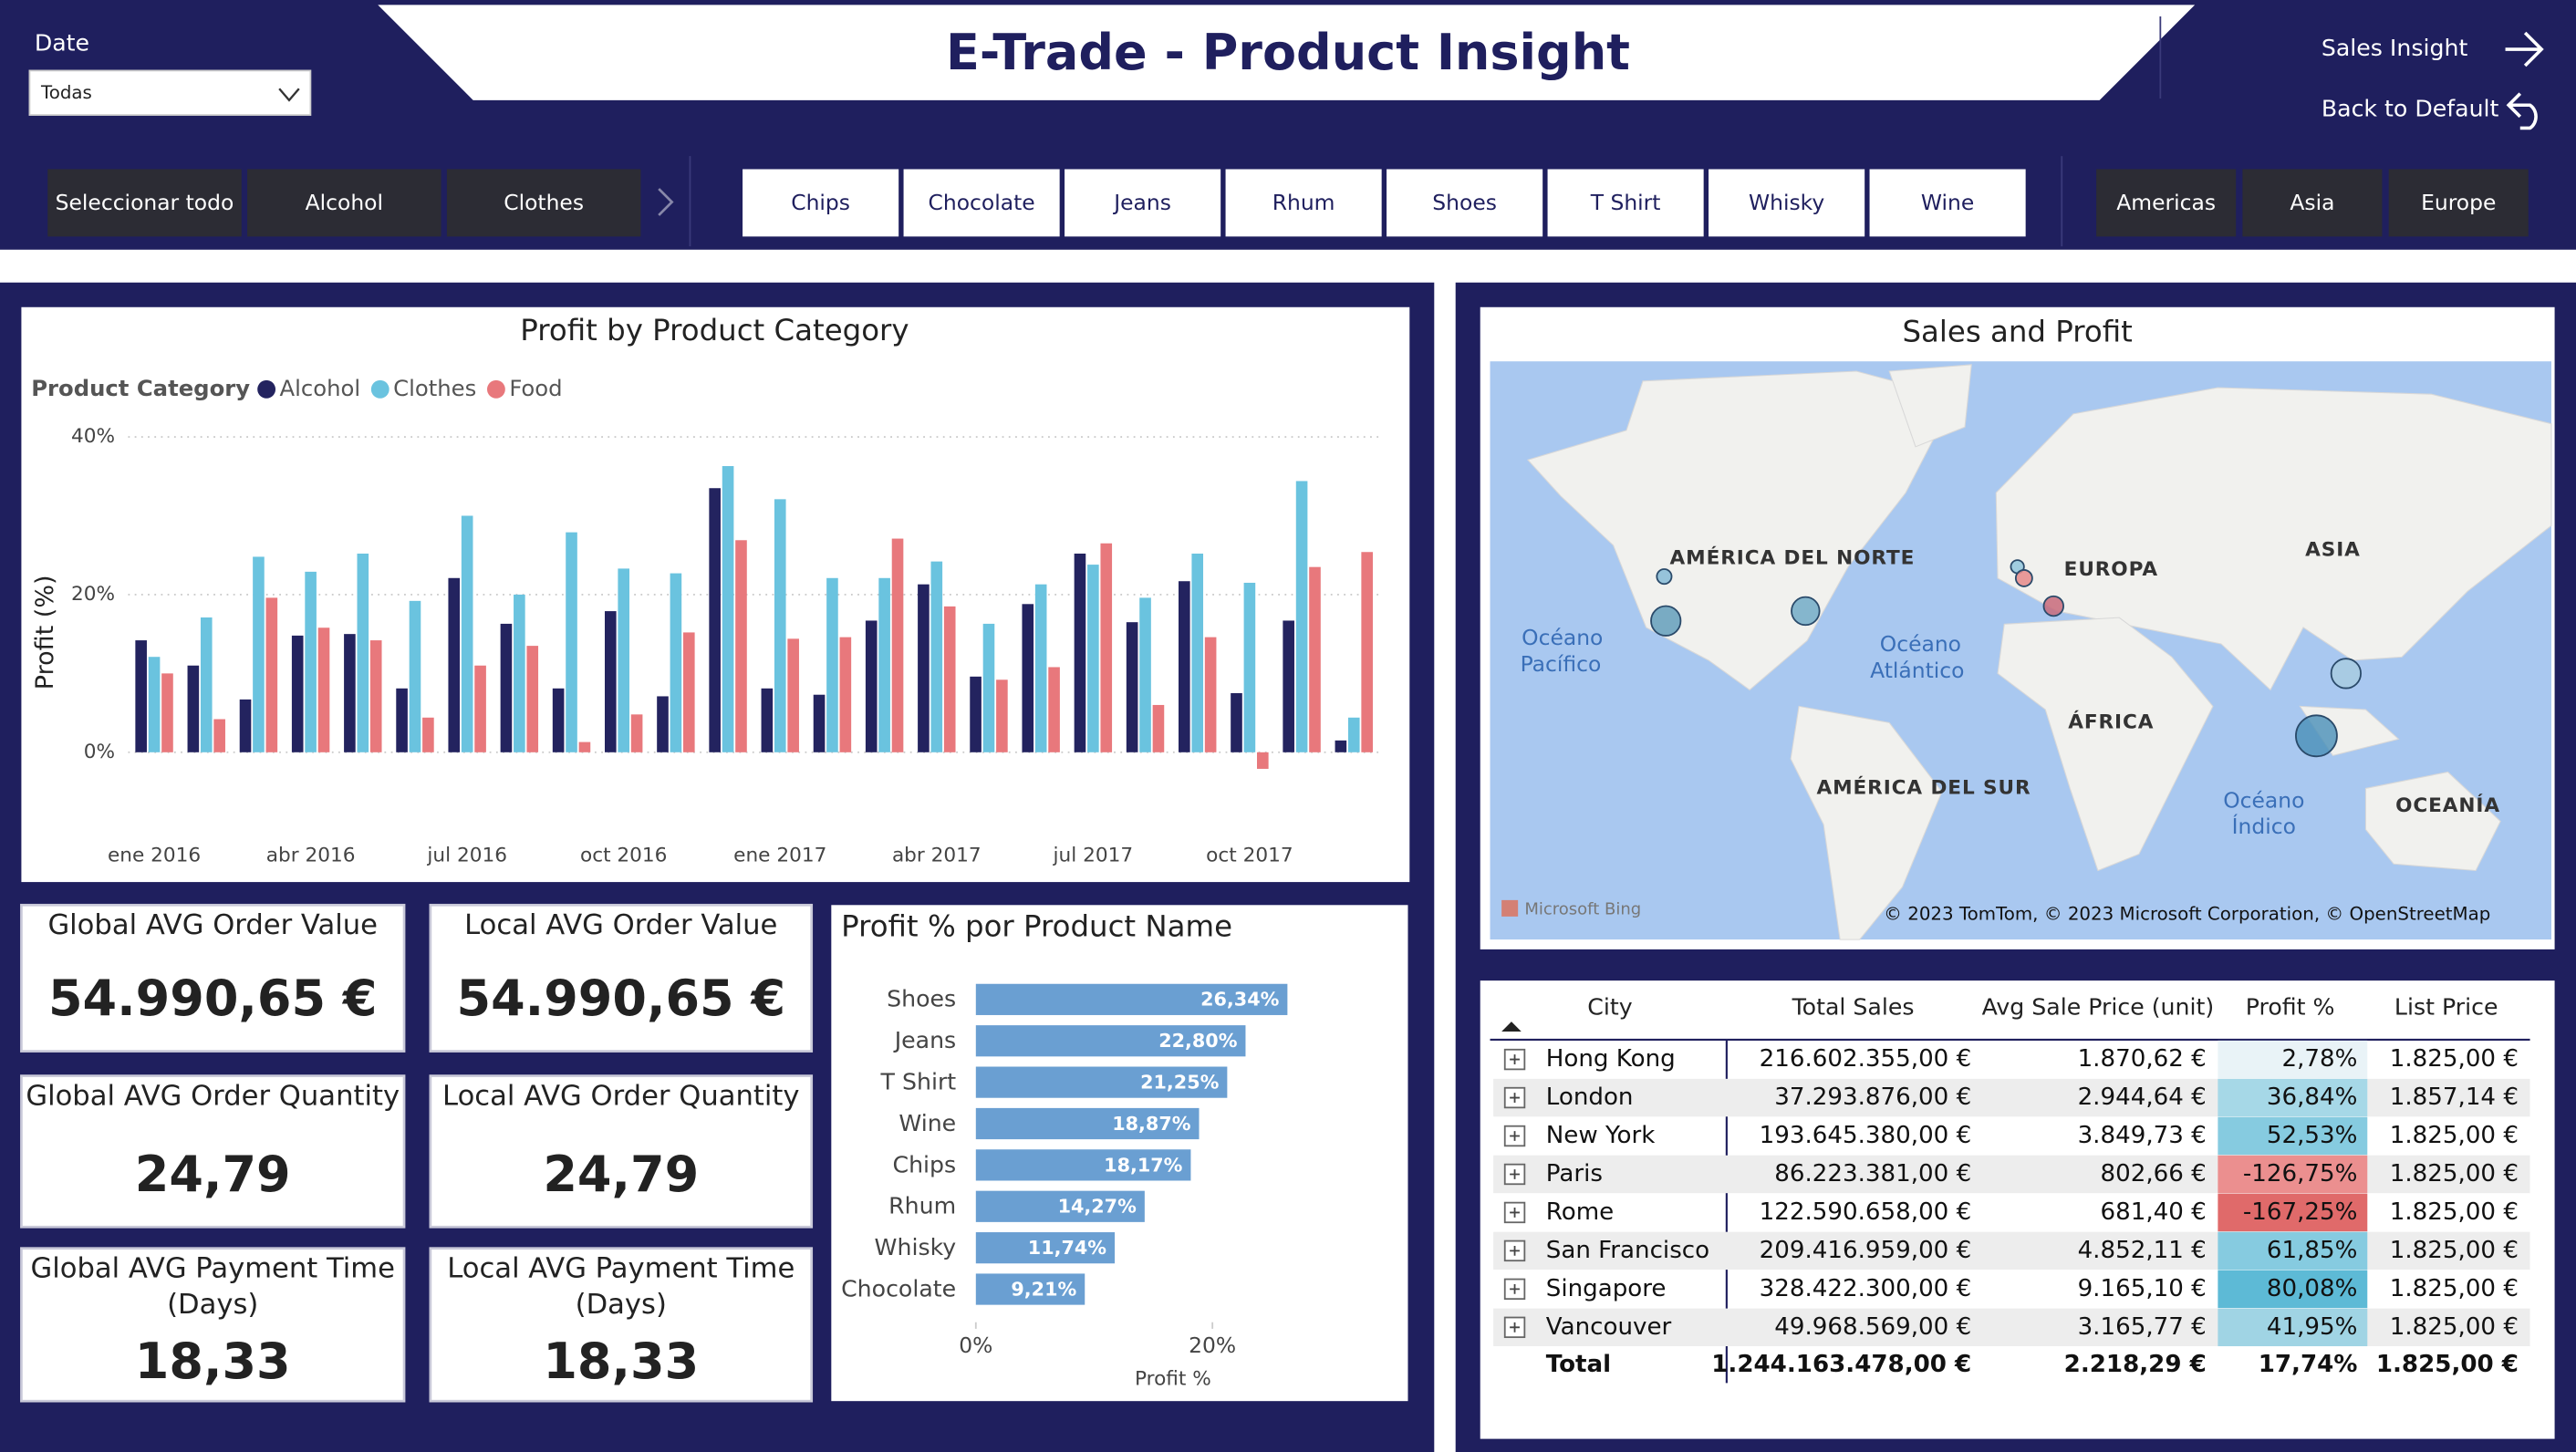 The image size is (2576, 1452). I want to click on arrow-icon, so click(2524, 49).